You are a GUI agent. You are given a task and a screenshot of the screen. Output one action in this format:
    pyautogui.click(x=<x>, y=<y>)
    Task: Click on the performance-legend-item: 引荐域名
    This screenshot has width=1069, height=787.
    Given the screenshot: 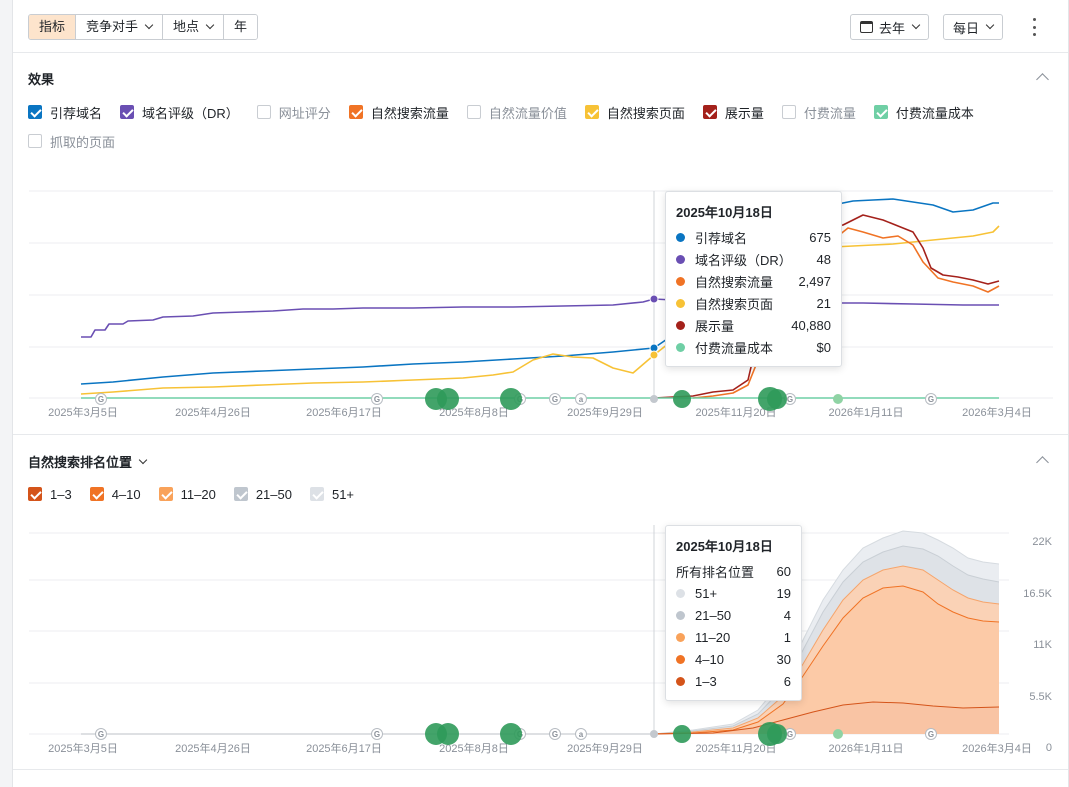 What is the action you would take?
    pyautogui.click(x=65, y=112)
    